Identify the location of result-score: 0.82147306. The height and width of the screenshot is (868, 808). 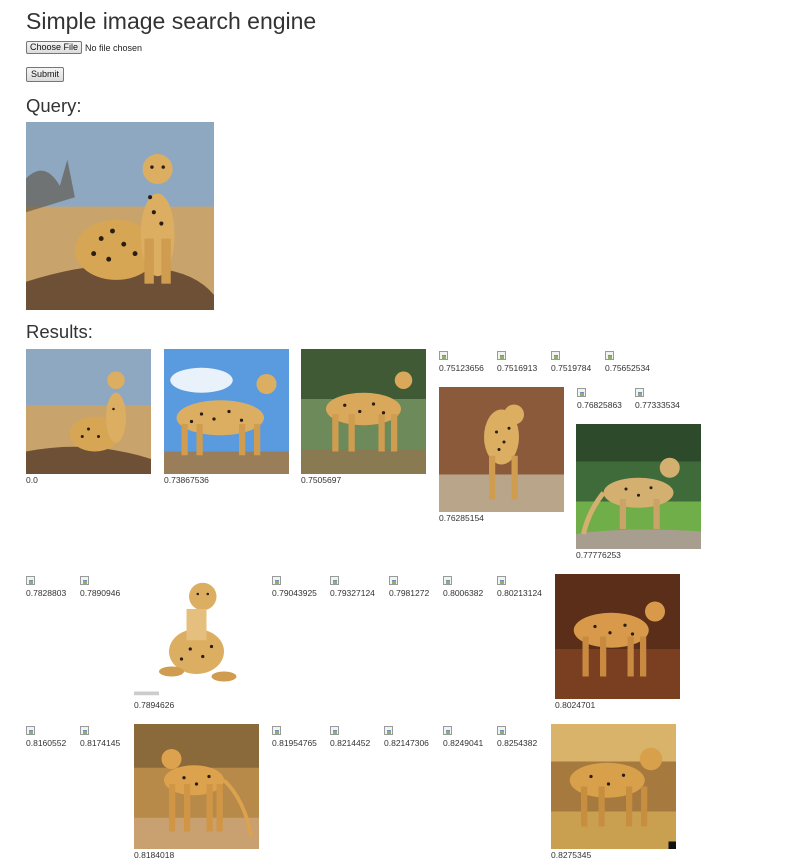
(406, 743).